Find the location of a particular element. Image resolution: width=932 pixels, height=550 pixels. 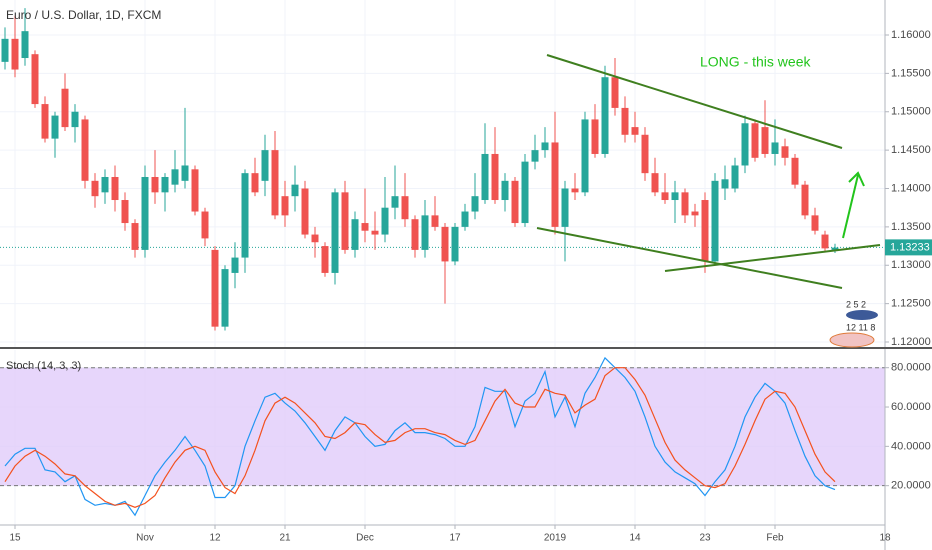

x-tick-label: 23 is located at coordinates (705, 538).